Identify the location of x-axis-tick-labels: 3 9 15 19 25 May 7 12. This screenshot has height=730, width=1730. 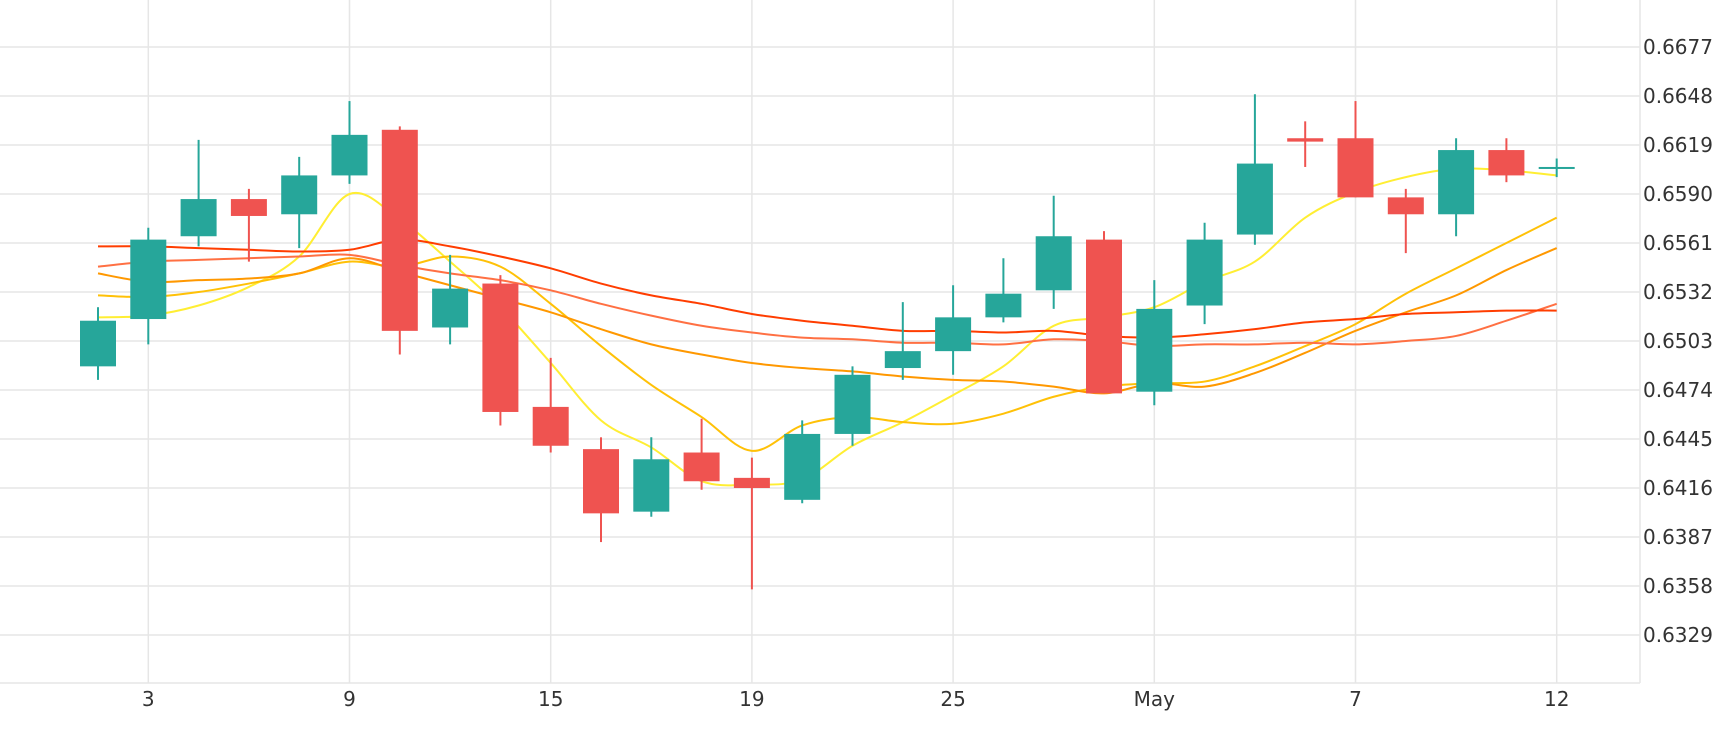
(855, 699).